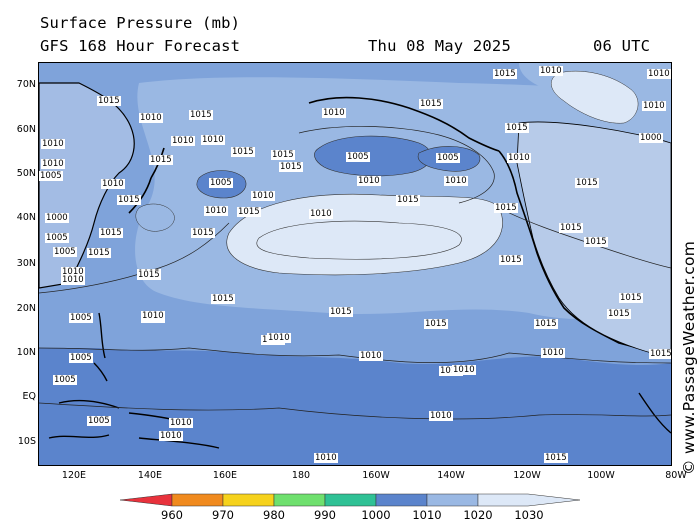 This screenshot has height=525, width=700. What do you see at coordinates (376, 475) in the screenshot?
I see `lon-label-160w: 160W` at bounding box center [376, 475].